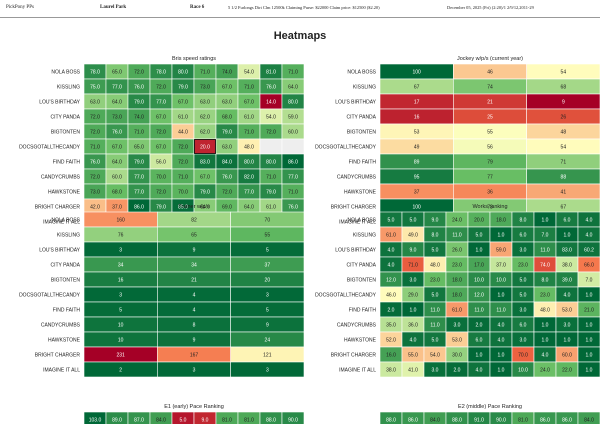 Image resolution: width=600 pixels, height=424 pixels. Describe the element at coordinates (364, 235) in the screenshot. I see `row-label: KISSLING` at that location.